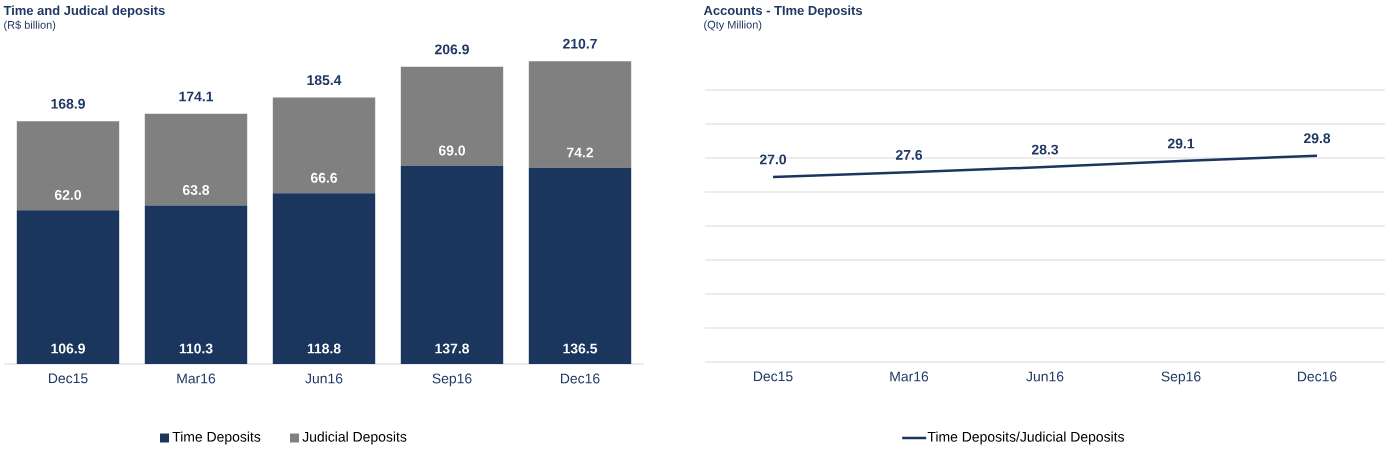 The width and height of the screenshot is (1394, 450). What do you see at coordinates (1026, 438) in the screenshot?
I see `legend-label: Time Deposits/Judicial Deposits` at bounding box center [1026, 438].